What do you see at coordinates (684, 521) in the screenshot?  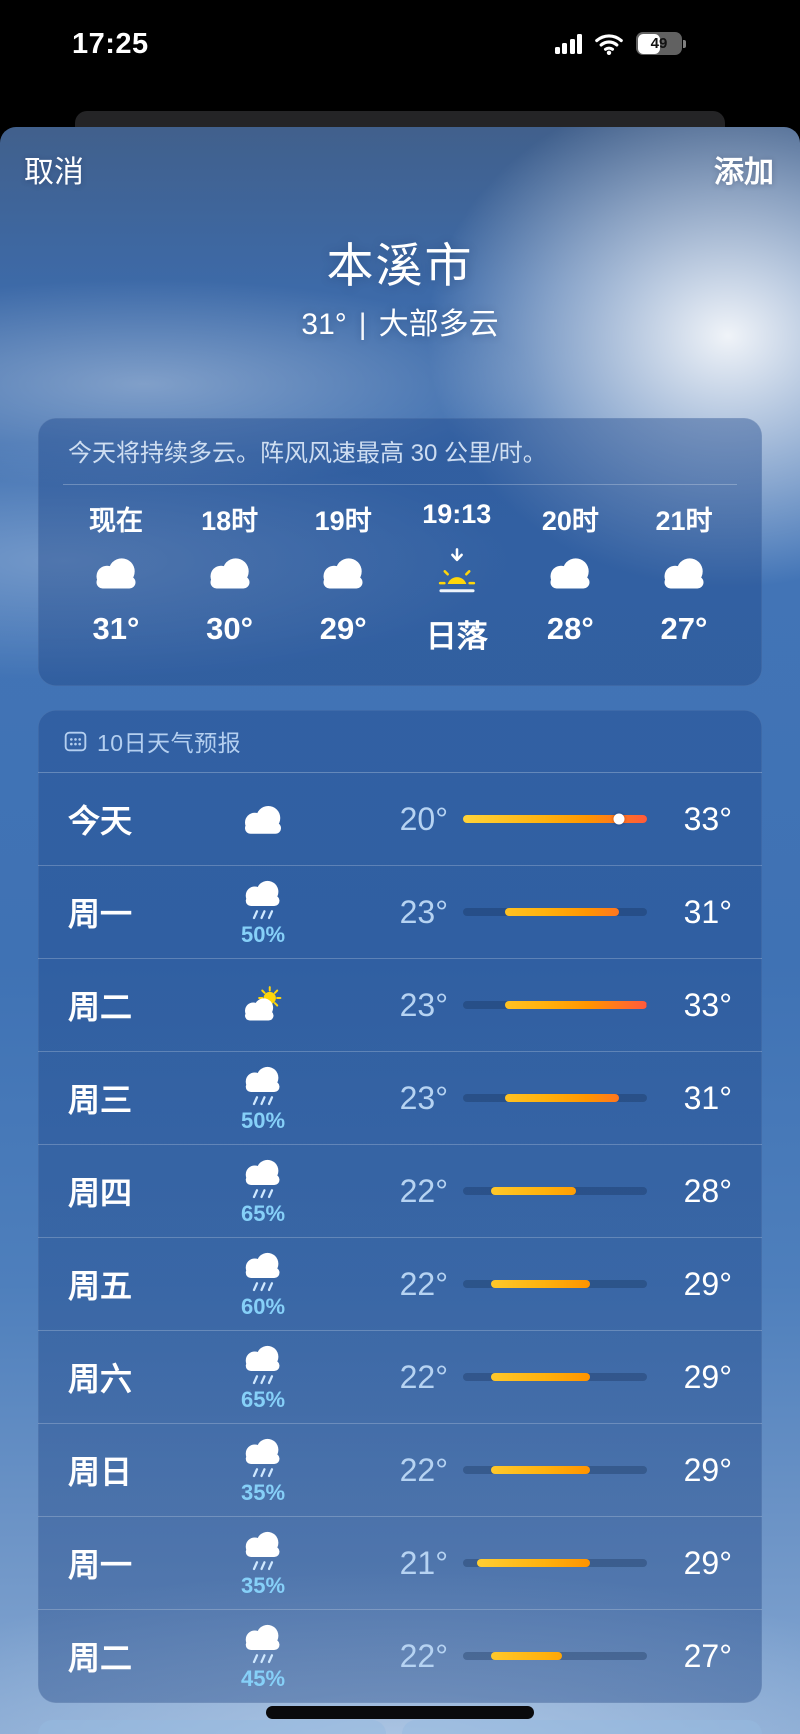 I see `hour-label: 21时` at bounding box center [684, 521].